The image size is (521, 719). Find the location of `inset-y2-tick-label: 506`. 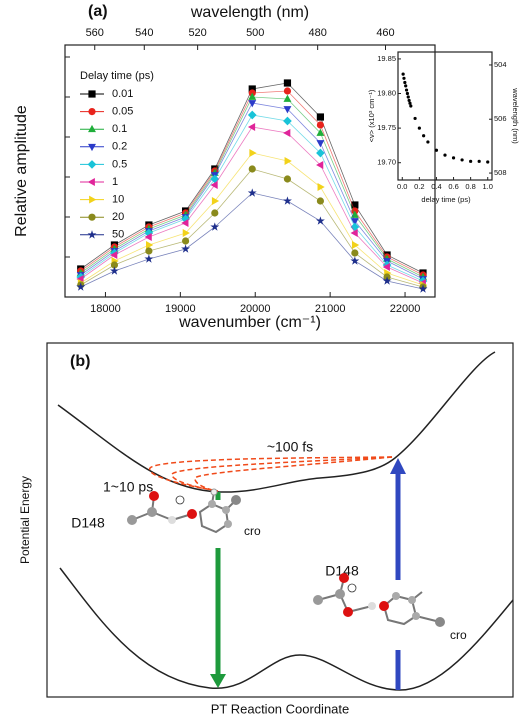

inset-y2-tick-label: 506 is located at coordinates (500, 118).